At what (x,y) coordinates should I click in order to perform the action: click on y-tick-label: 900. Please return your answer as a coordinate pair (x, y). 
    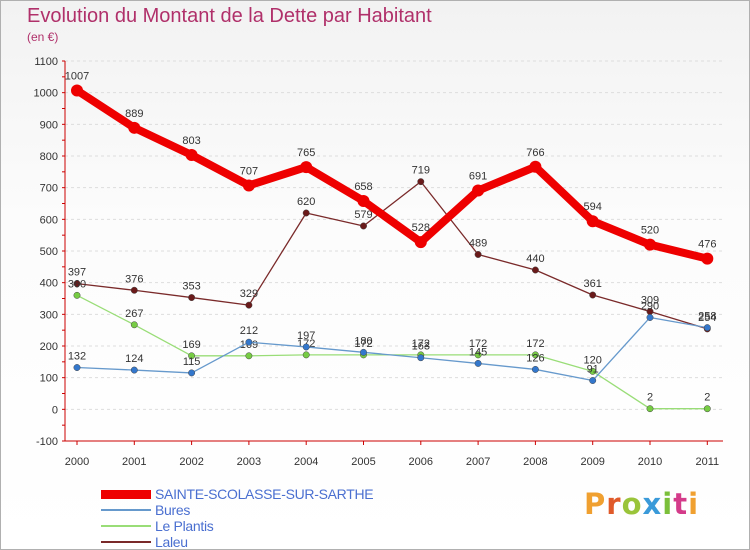
    Looking at the image, I should click on (49, 125).